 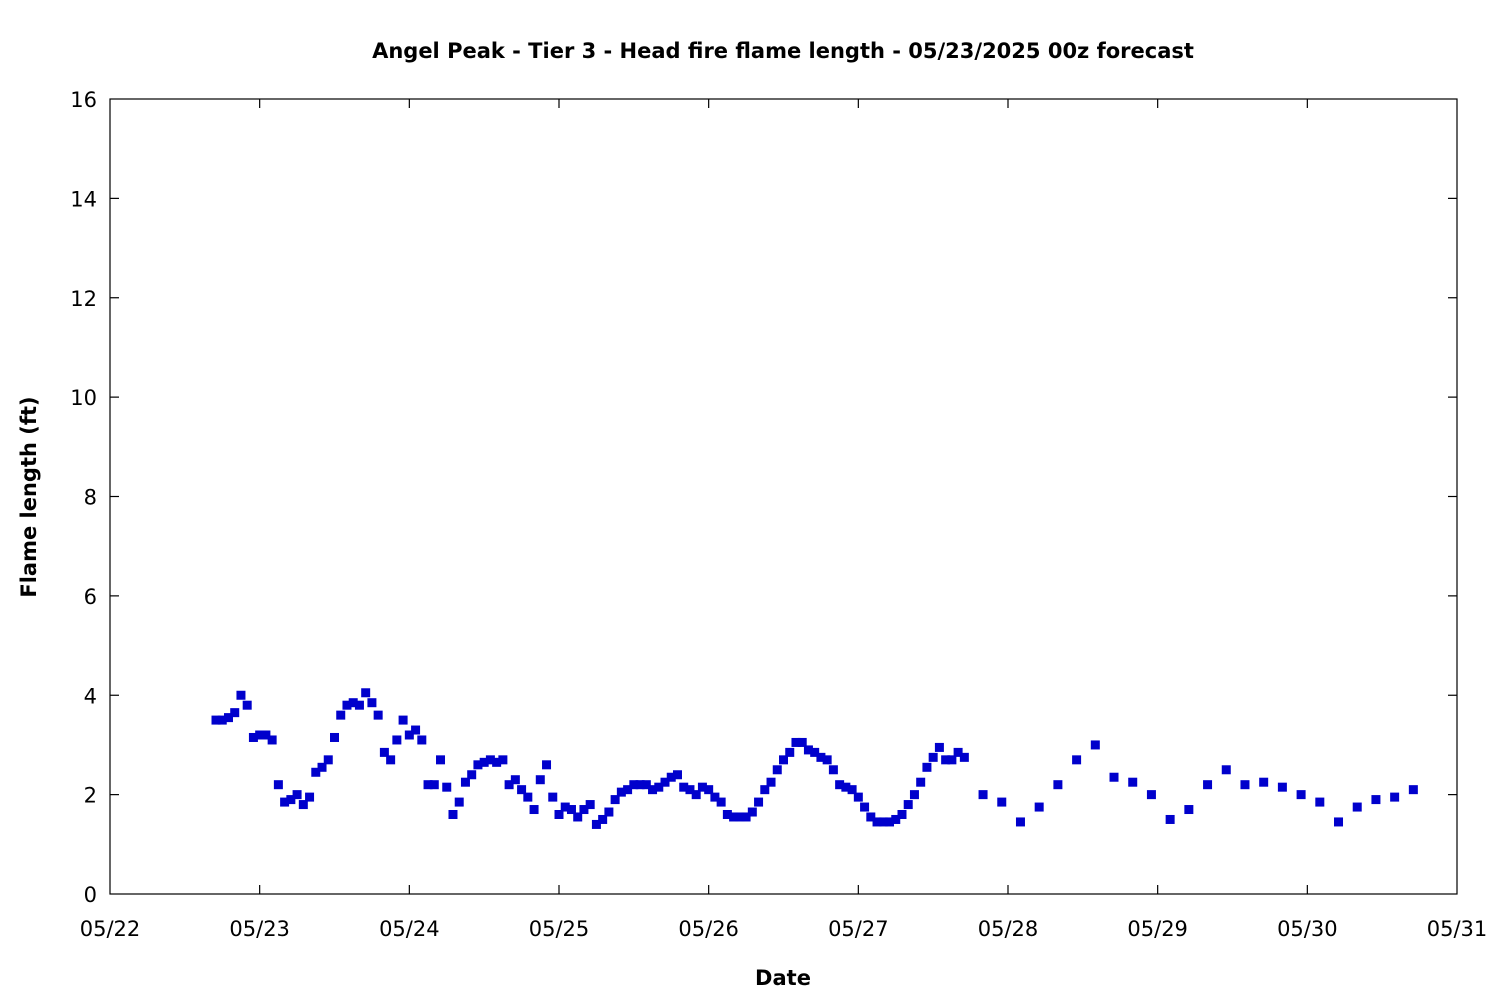 What do you see at coordinates (110, 929) in the screenshot?
I see `x-tick-label: 05/22` at bounding box center [110, 929].